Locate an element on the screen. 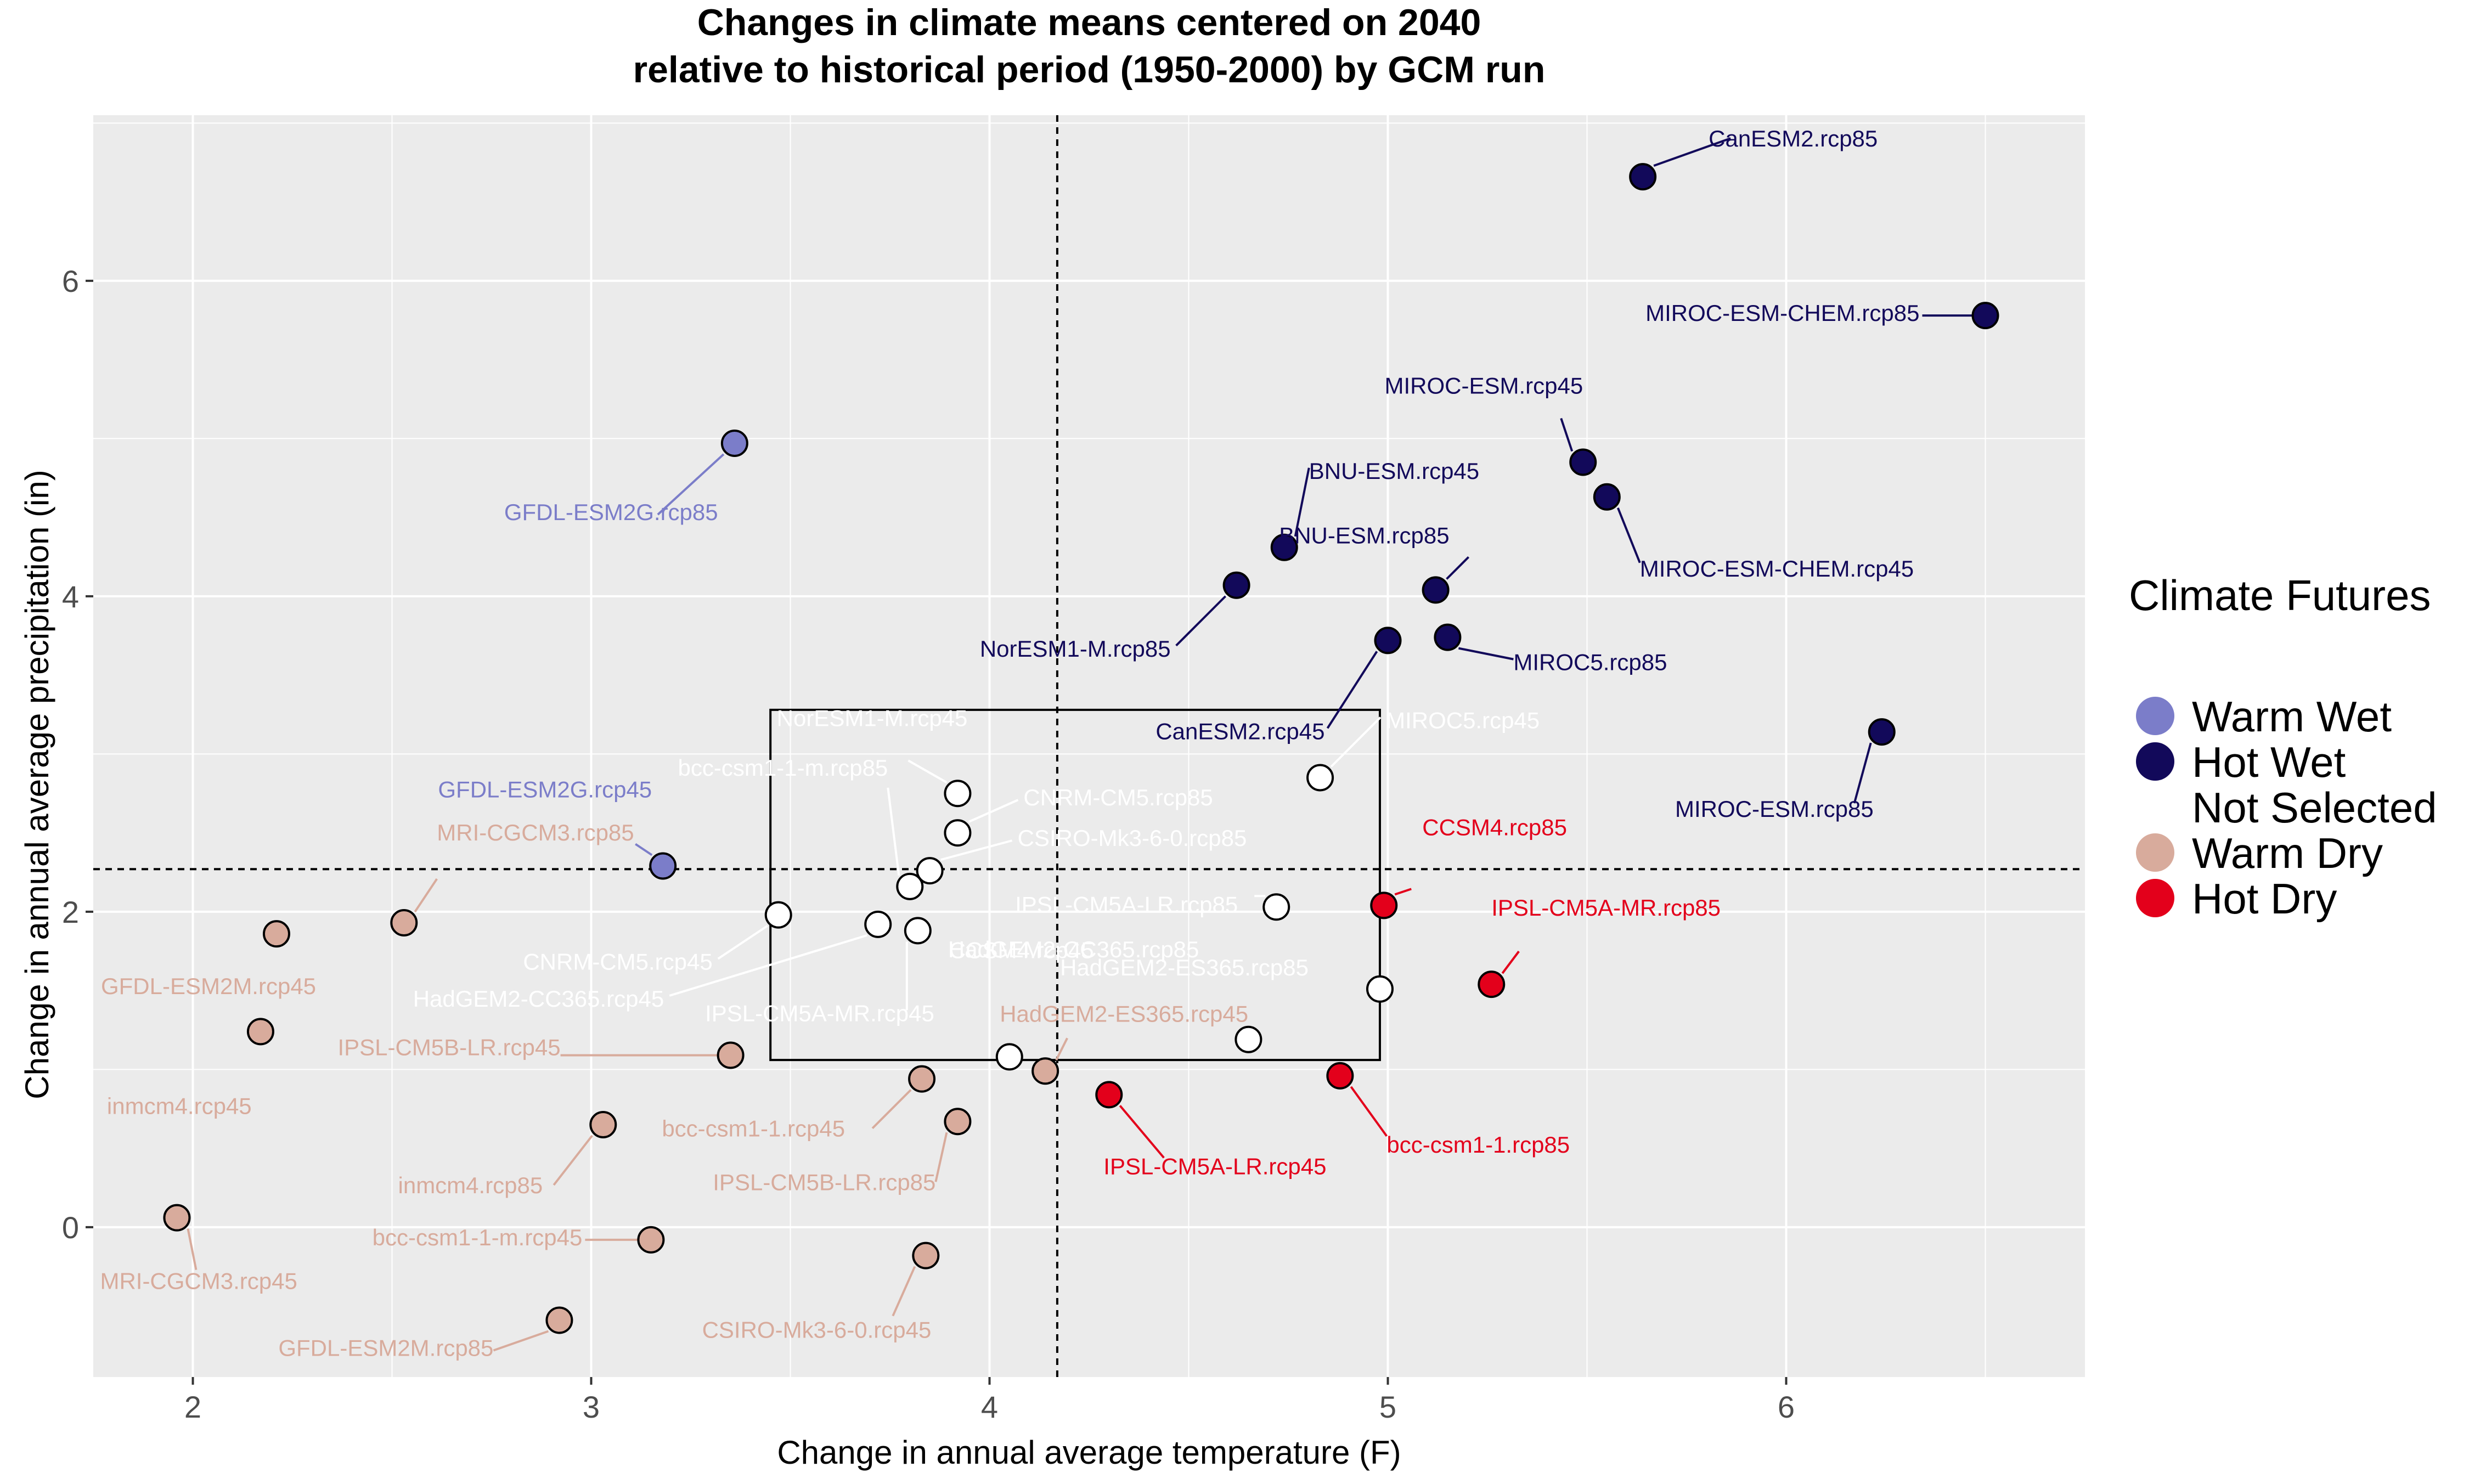  point-label: CCSM4.rcp85 is located at coordinates (1494, 827).